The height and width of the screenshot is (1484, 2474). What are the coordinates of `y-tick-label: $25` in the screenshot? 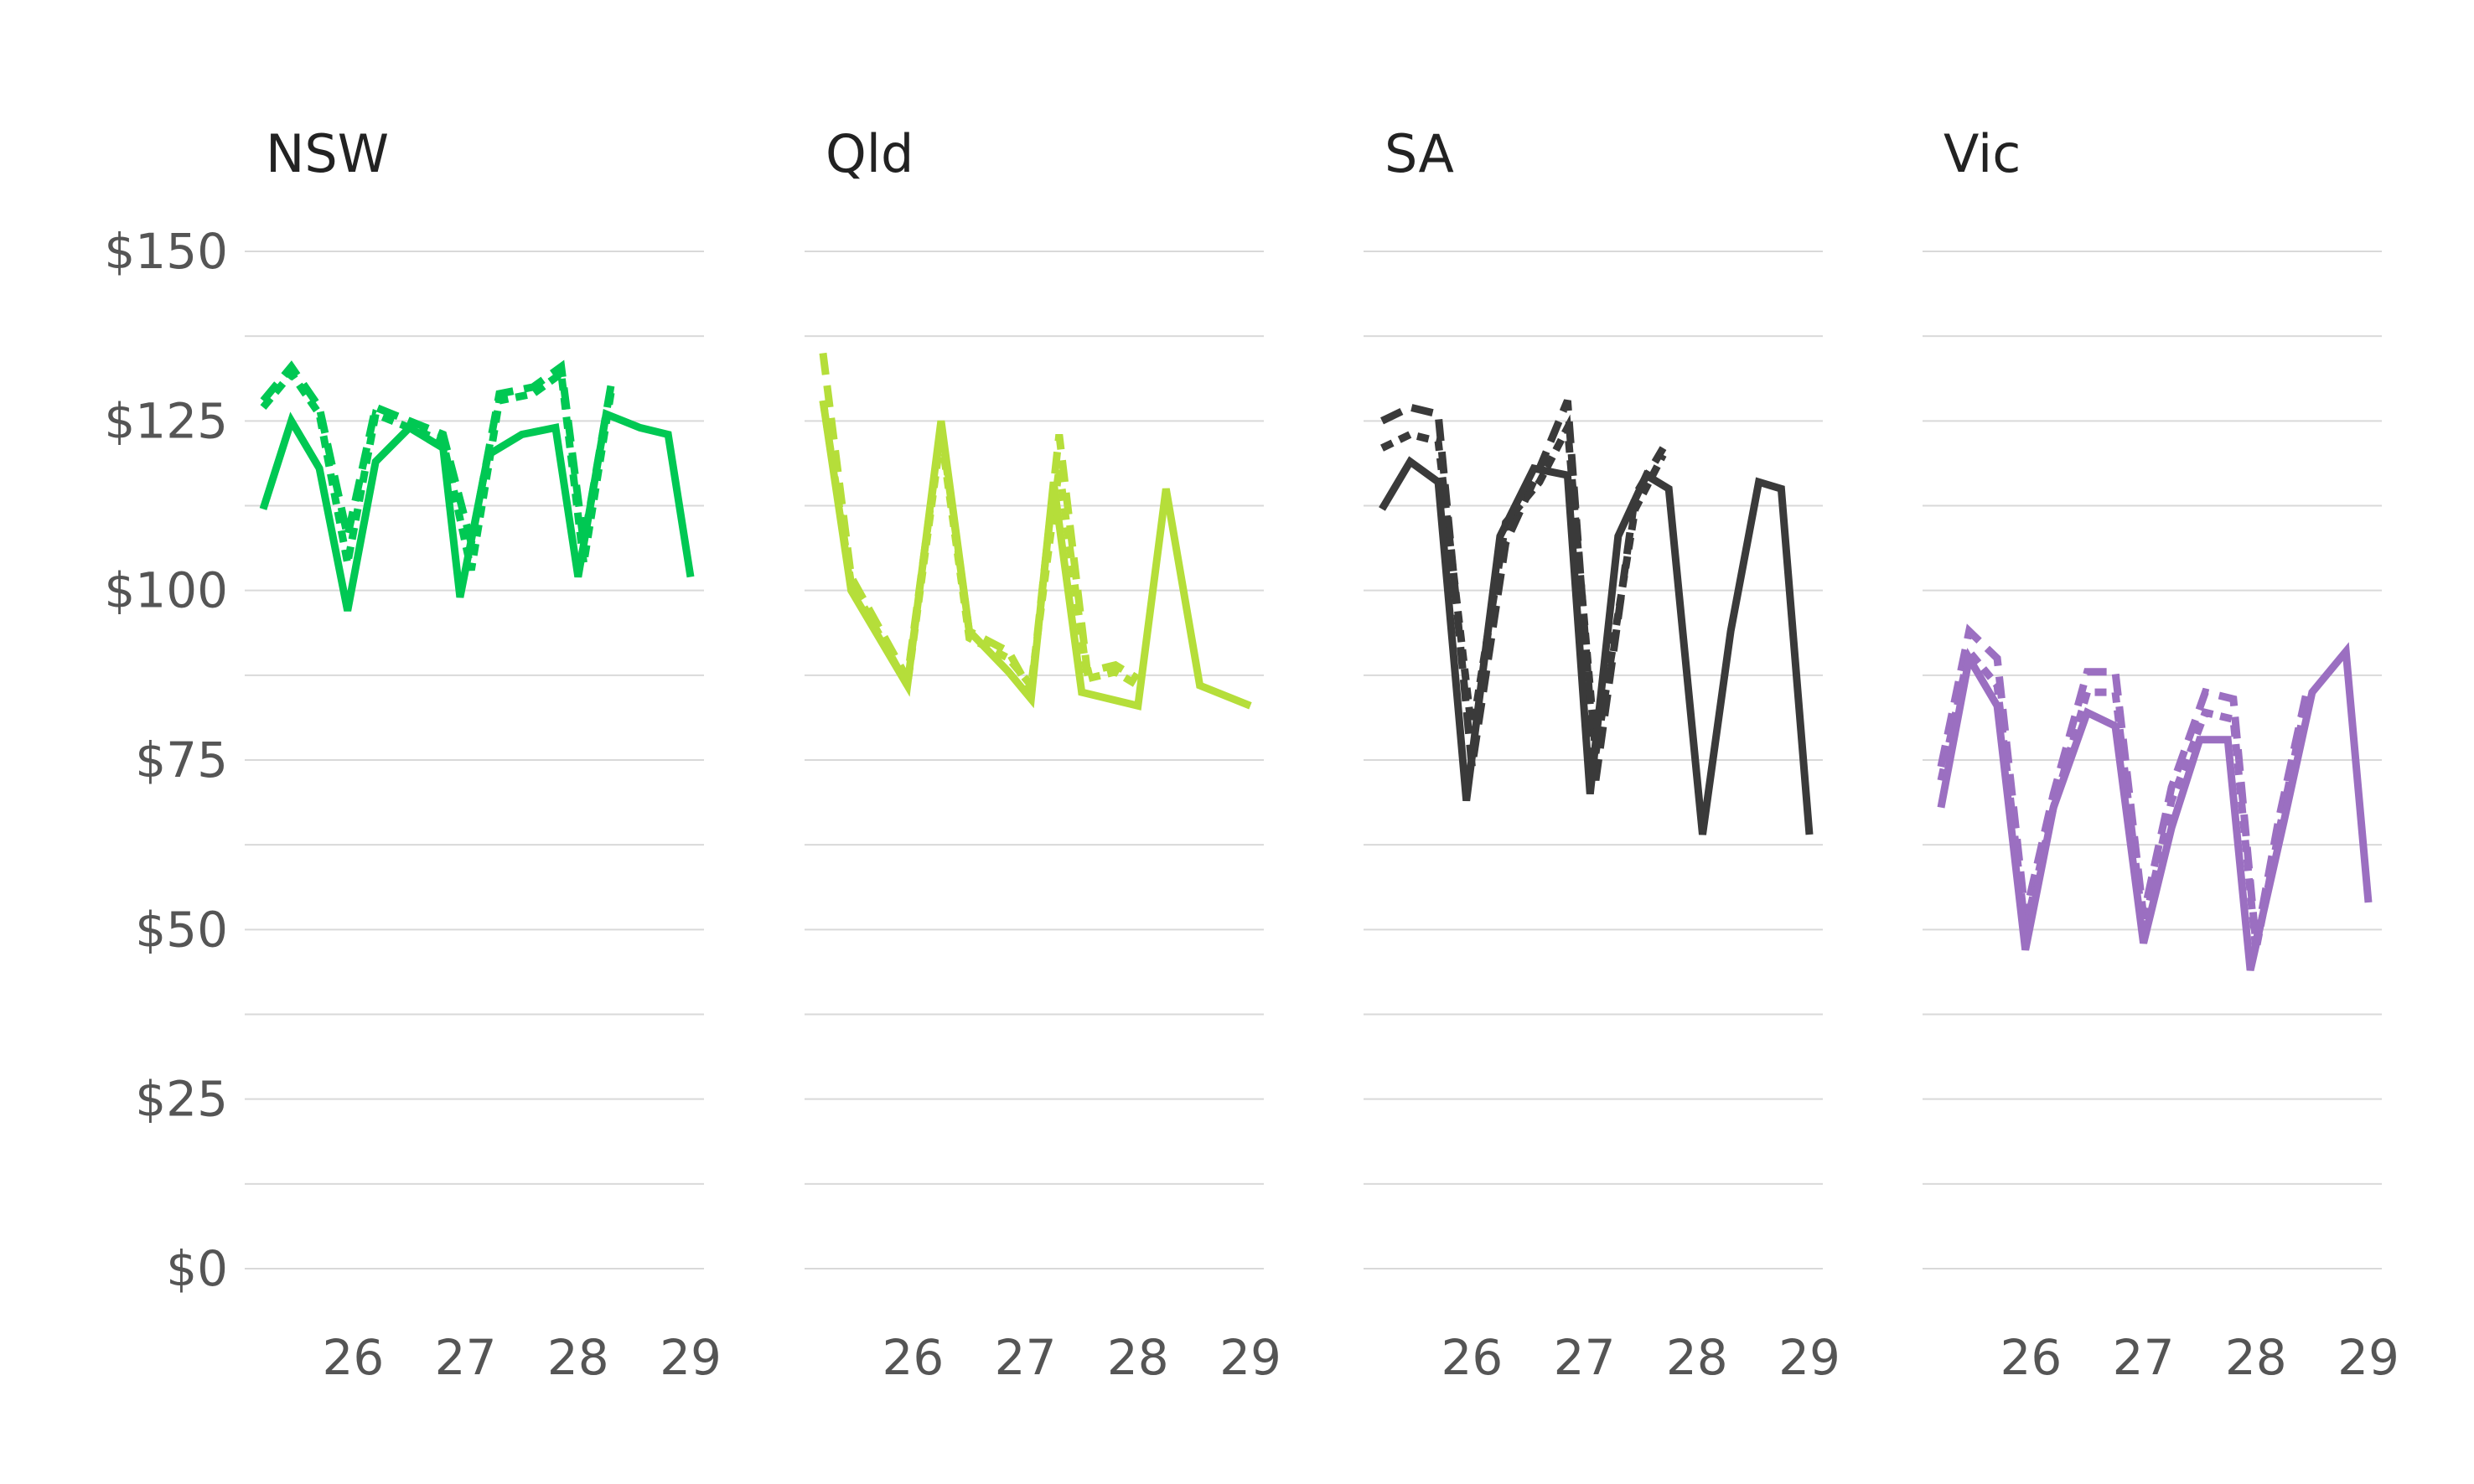 It's located at (181, 1100).